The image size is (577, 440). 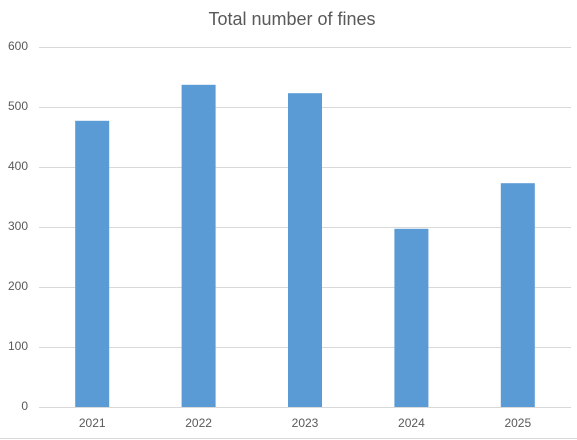 I want to click on y-tick-label: 0, so click(x=24, y=406).